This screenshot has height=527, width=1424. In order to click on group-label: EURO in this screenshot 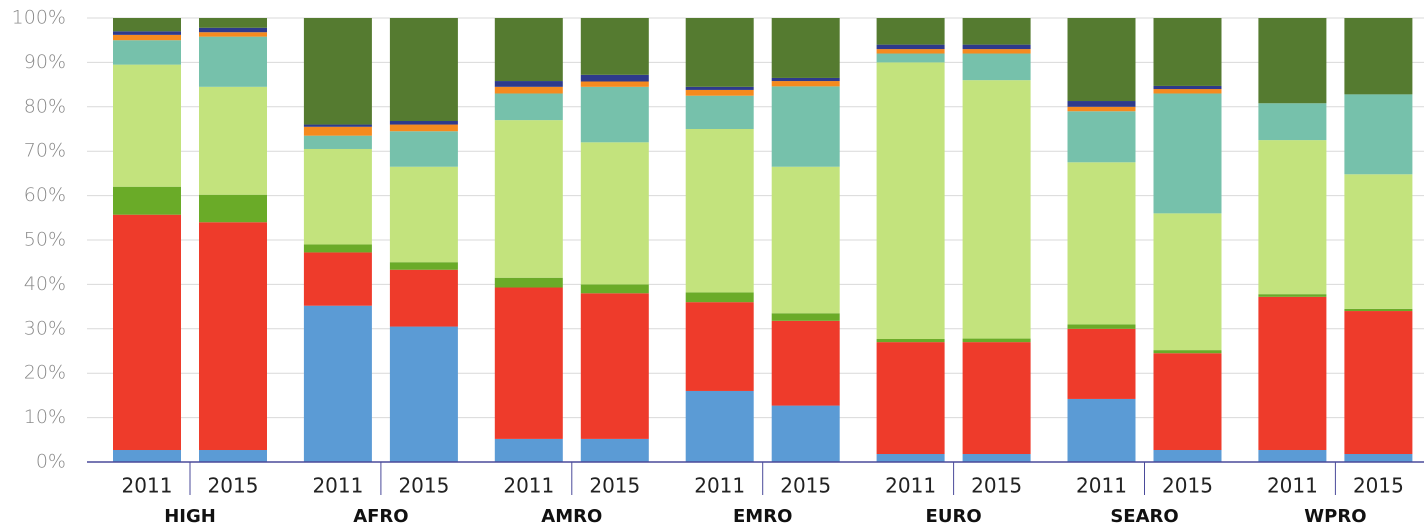, I will do `click(954, 516)`.